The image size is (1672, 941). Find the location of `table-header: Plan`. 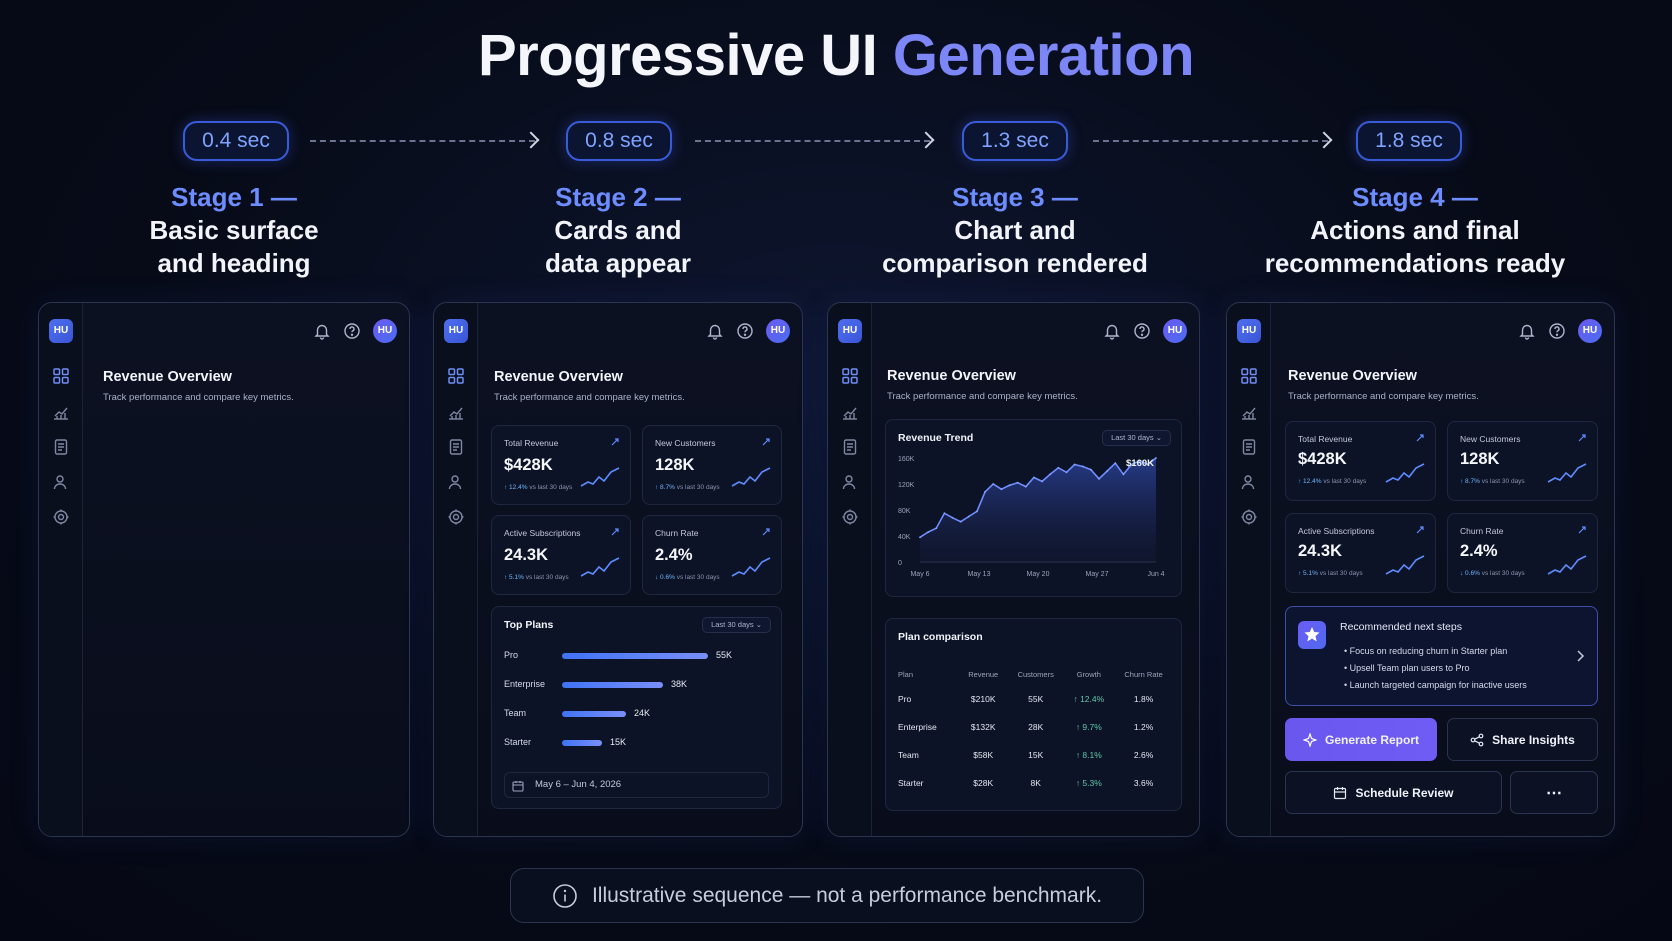

table-header: Plan is located at coordinates (906, 674).